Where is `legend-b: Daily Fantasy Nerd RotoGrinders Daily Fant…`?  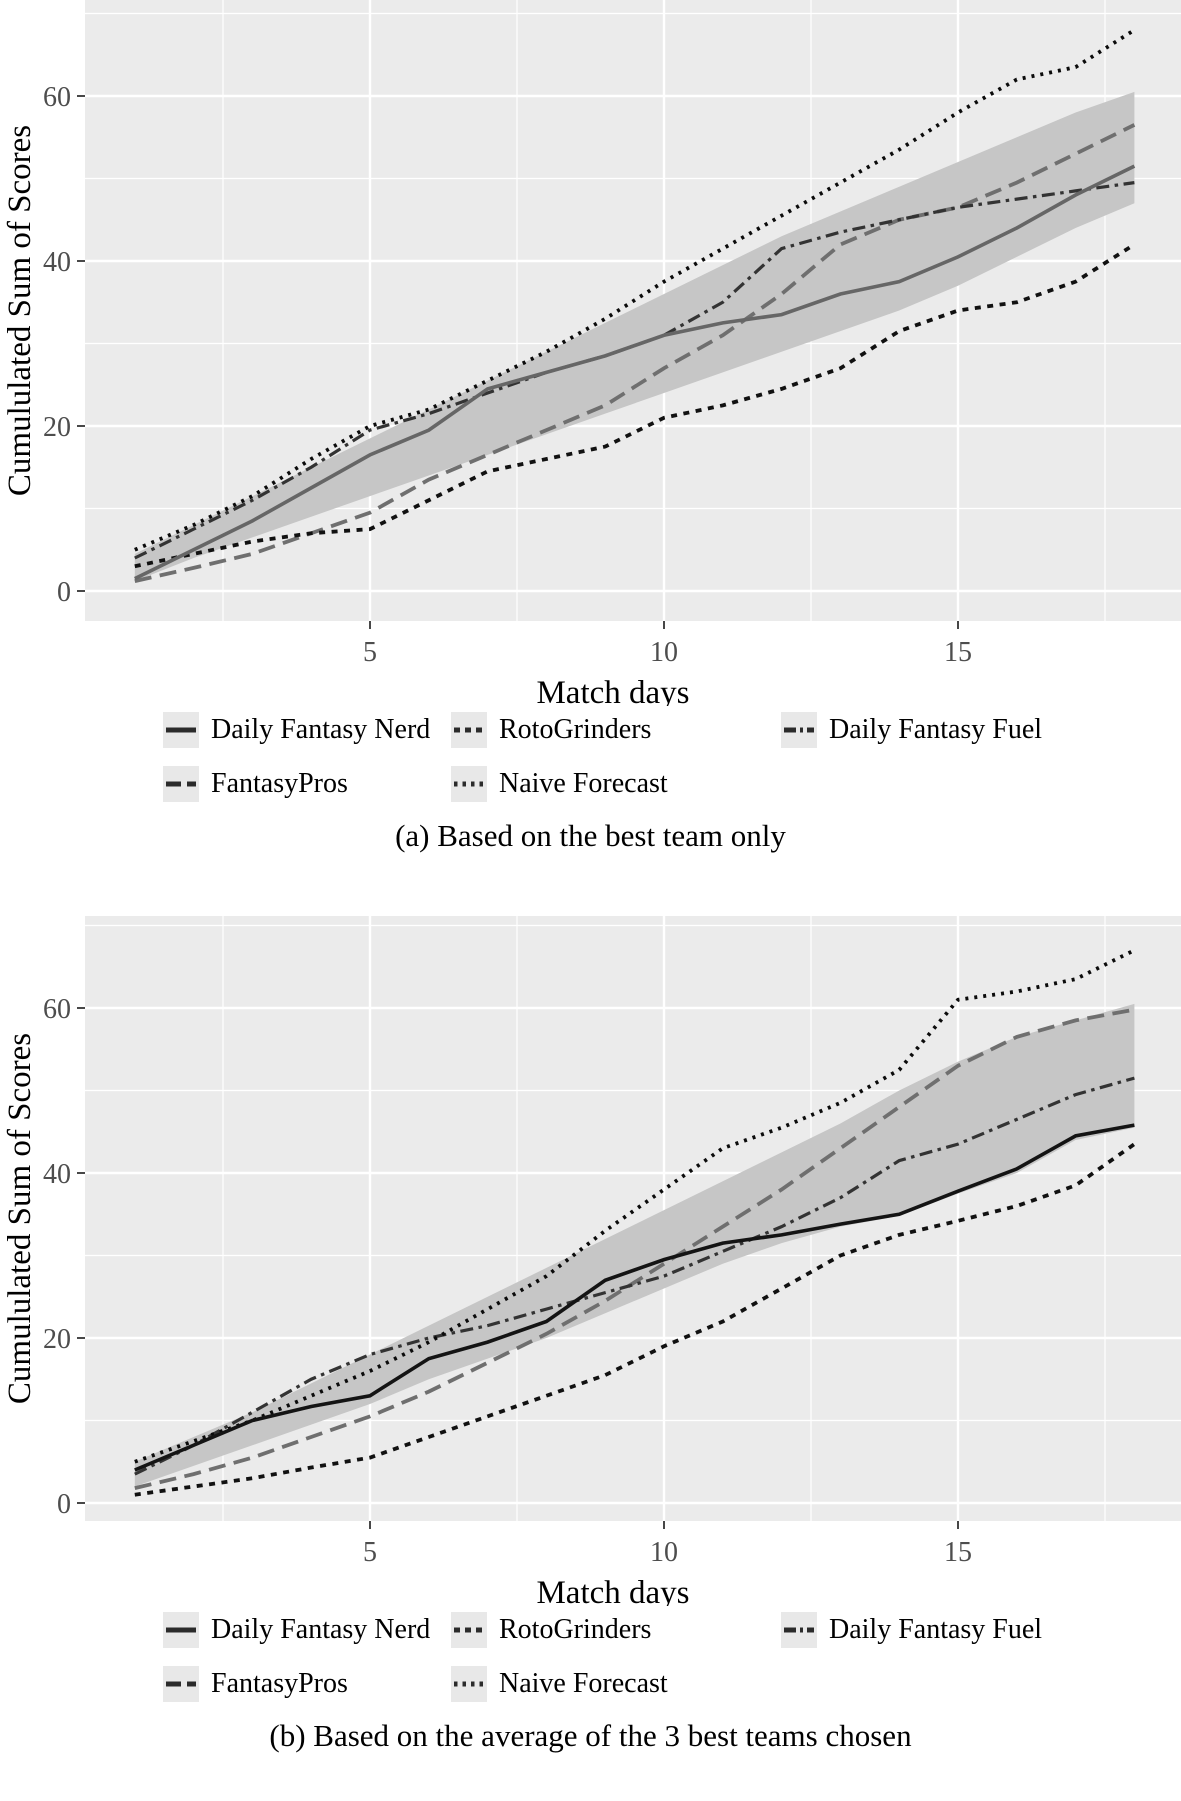
legend-b: Daily Fantasy Nerd RotoGrinders Daily Fant… is located at coordinates (672, 1657).